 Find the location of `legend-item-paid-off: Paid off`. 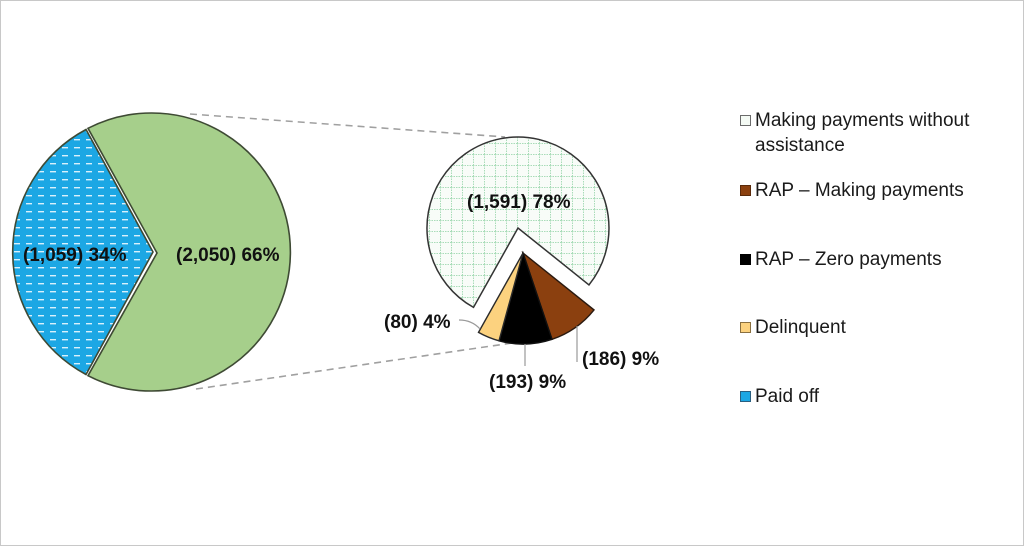

legend-item-paid-off: Paid off is located at coordinates (872, 396).